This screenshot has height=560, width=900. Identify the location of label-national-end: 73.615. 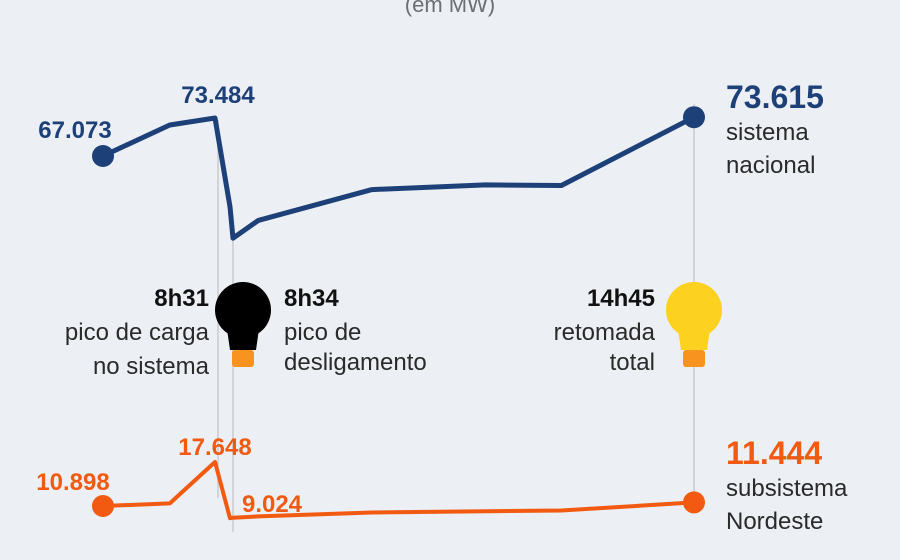
(775, 97).